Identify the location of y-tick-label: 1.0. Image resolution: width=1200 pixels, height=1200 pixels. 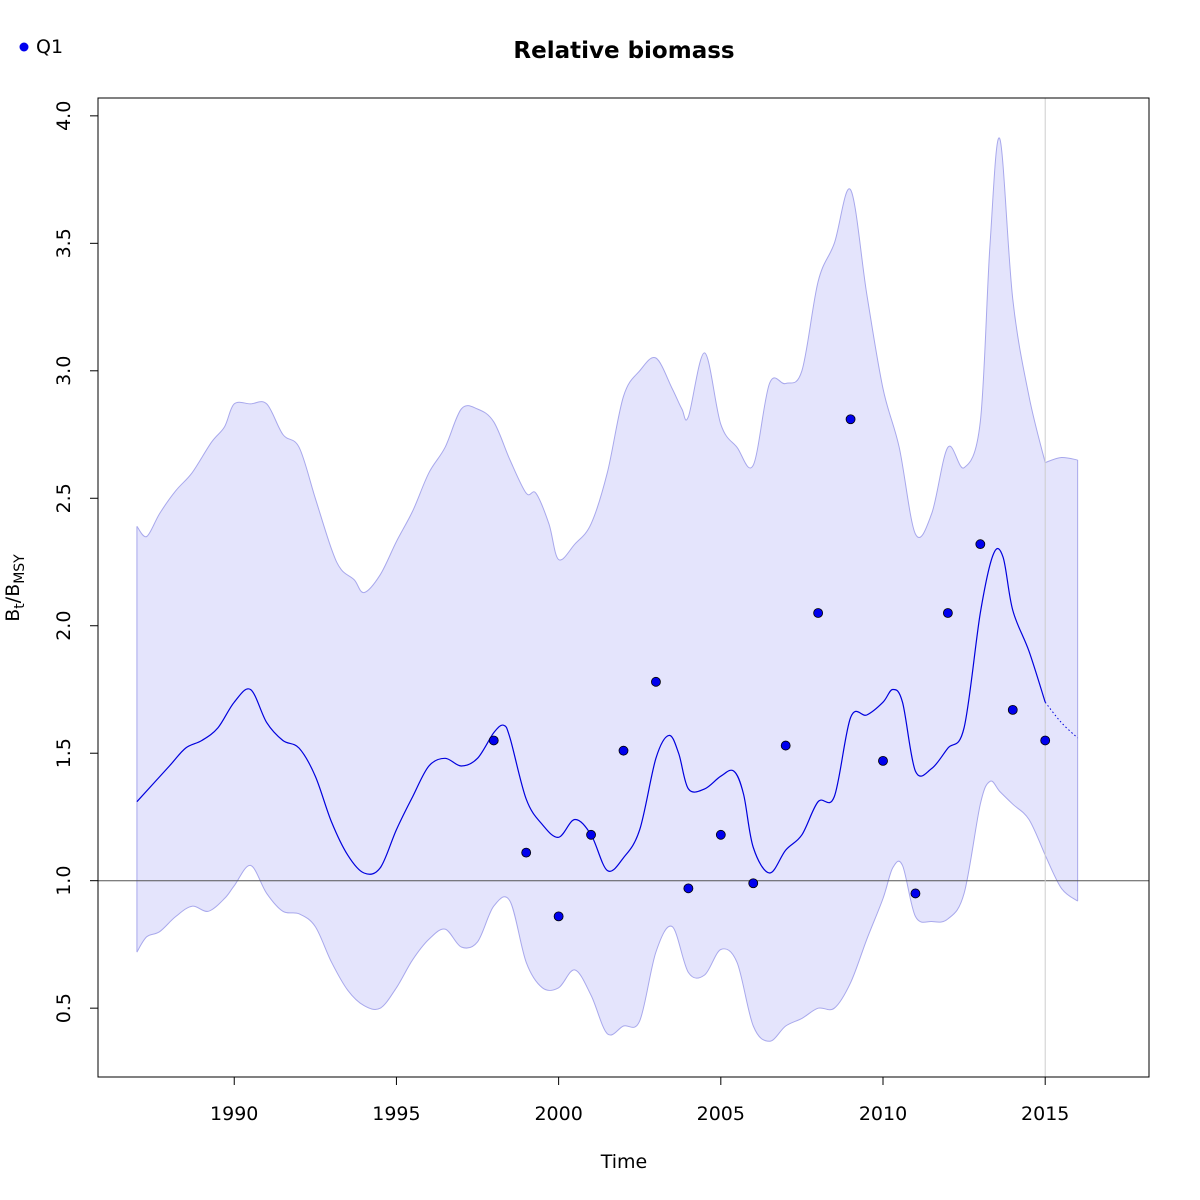
(64, 881).